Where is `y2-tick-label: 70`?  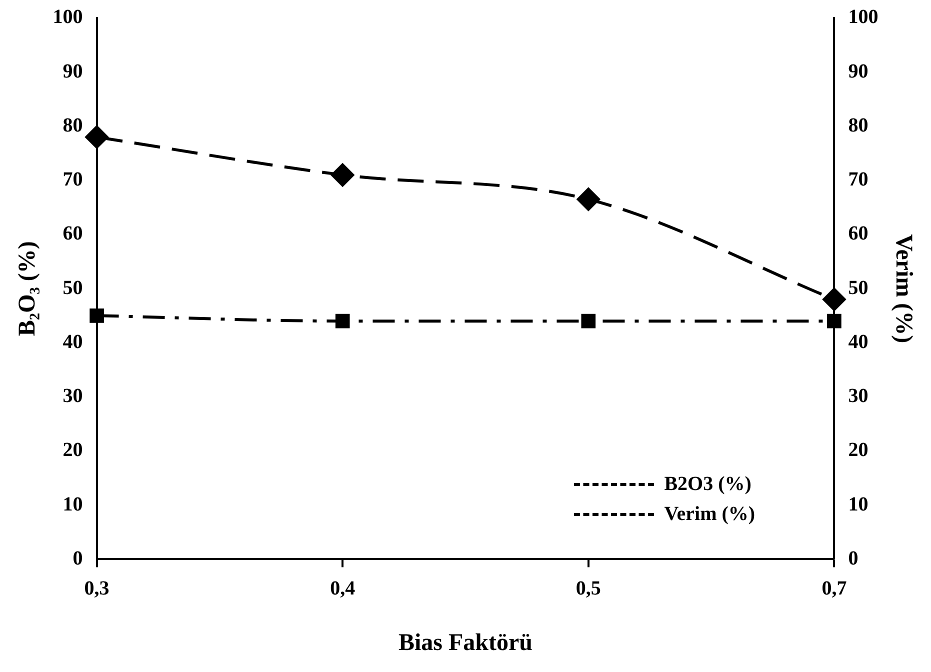
y2-tick-label: 70 is located at coordinates (858, 179).